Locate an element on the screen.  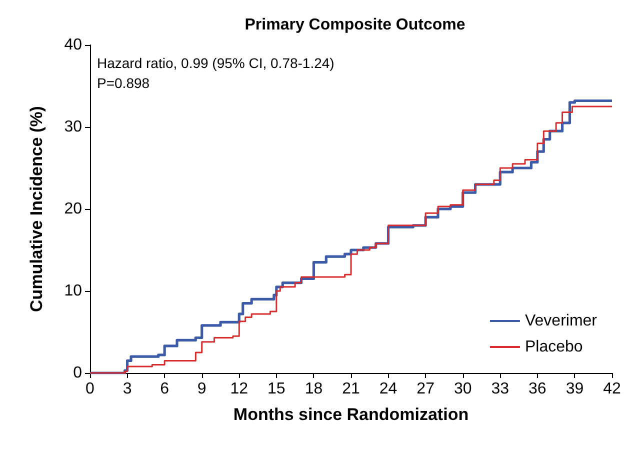
x-tick-label: 42 is located at coordinates (612, 389).